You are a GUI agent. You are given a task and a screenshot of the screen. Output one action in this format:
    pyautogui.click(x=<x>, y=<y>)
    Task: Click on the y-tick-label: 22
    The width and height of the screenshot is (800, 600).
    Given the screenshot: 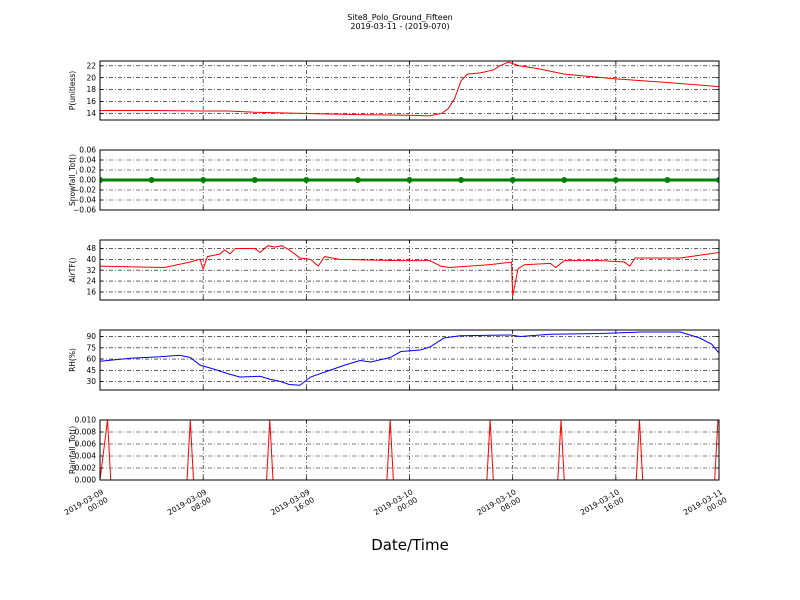 What is the action you would take?
    pyautogui.click(x=91, y=65)
    